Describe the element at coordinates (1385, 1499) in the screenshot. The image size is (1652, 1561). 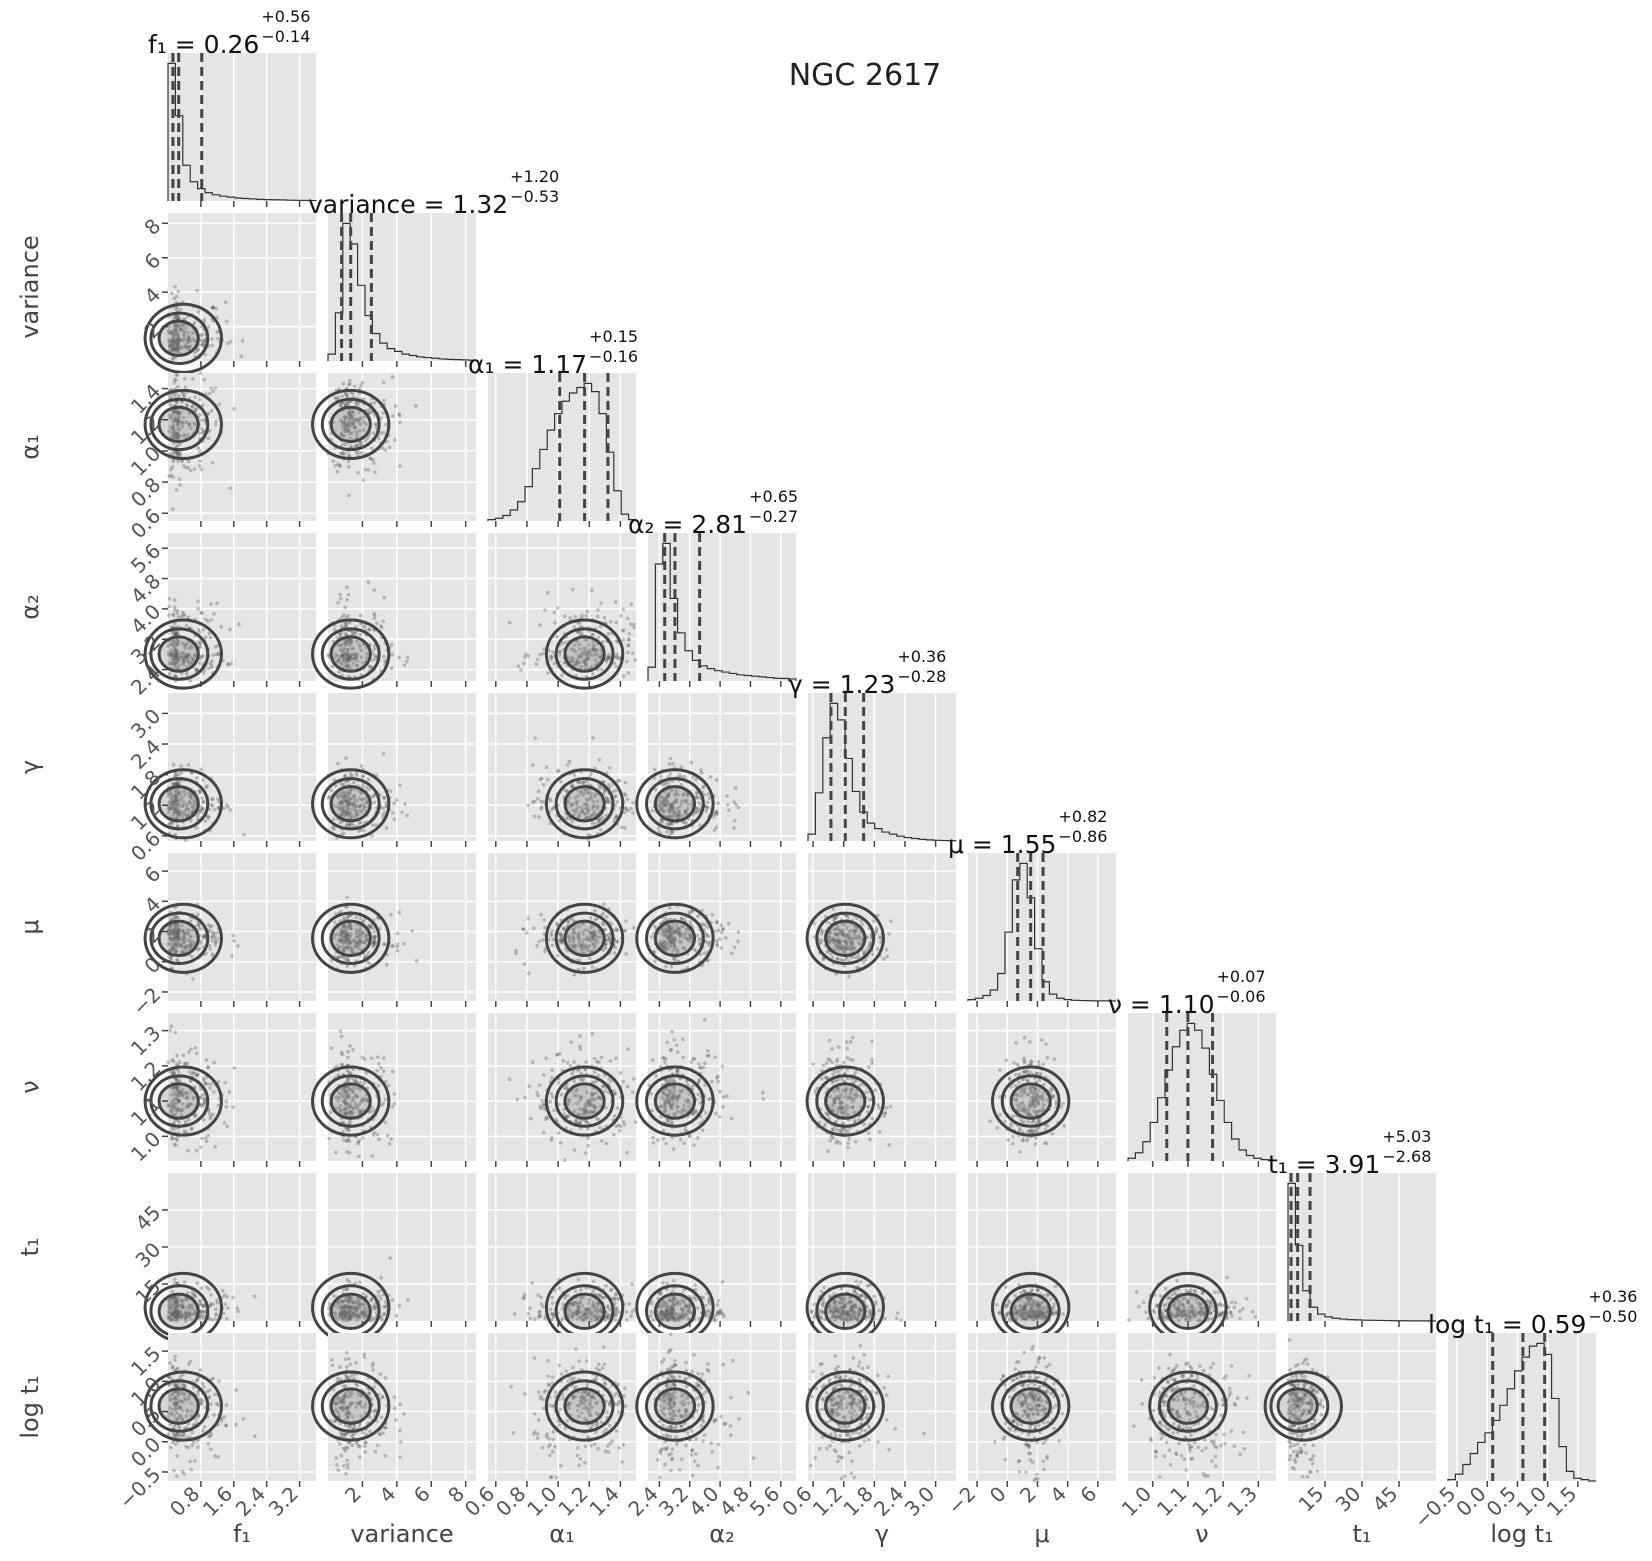
I see `x-tick-label-t1: 45` at that location.